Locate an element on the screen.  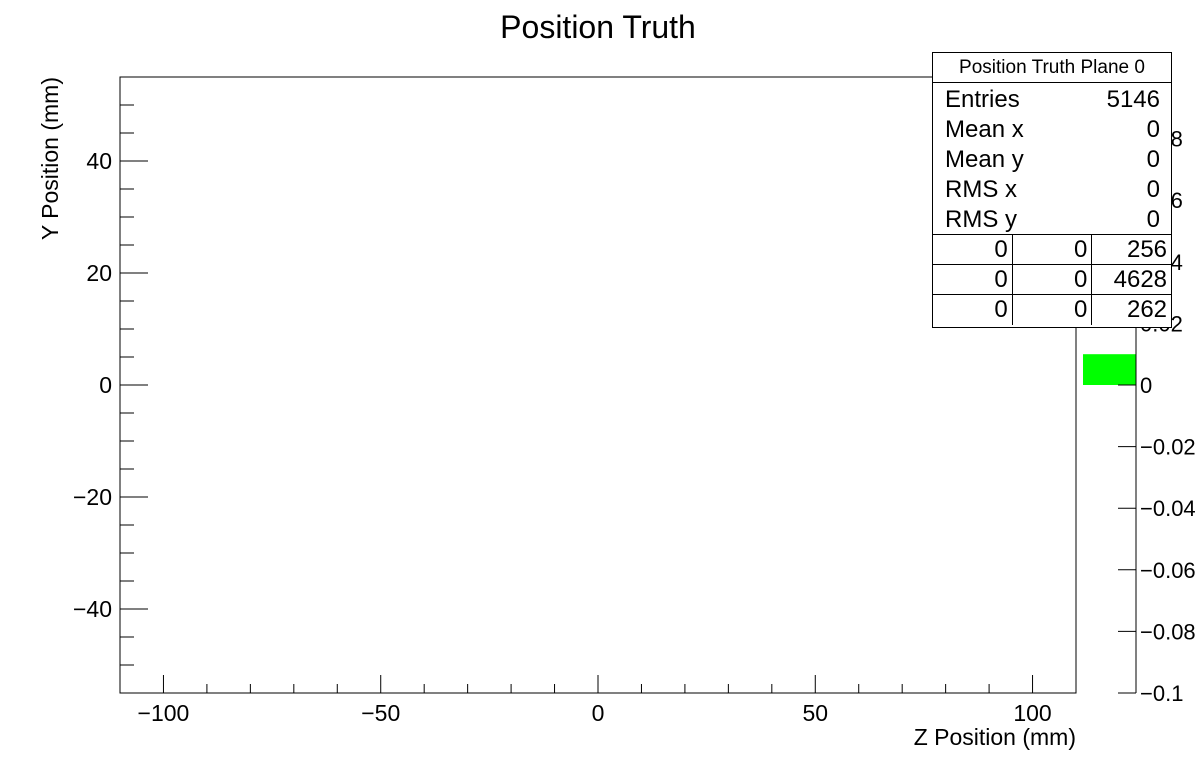
y-tick-label: −40 is located at coordinates (92, 609).